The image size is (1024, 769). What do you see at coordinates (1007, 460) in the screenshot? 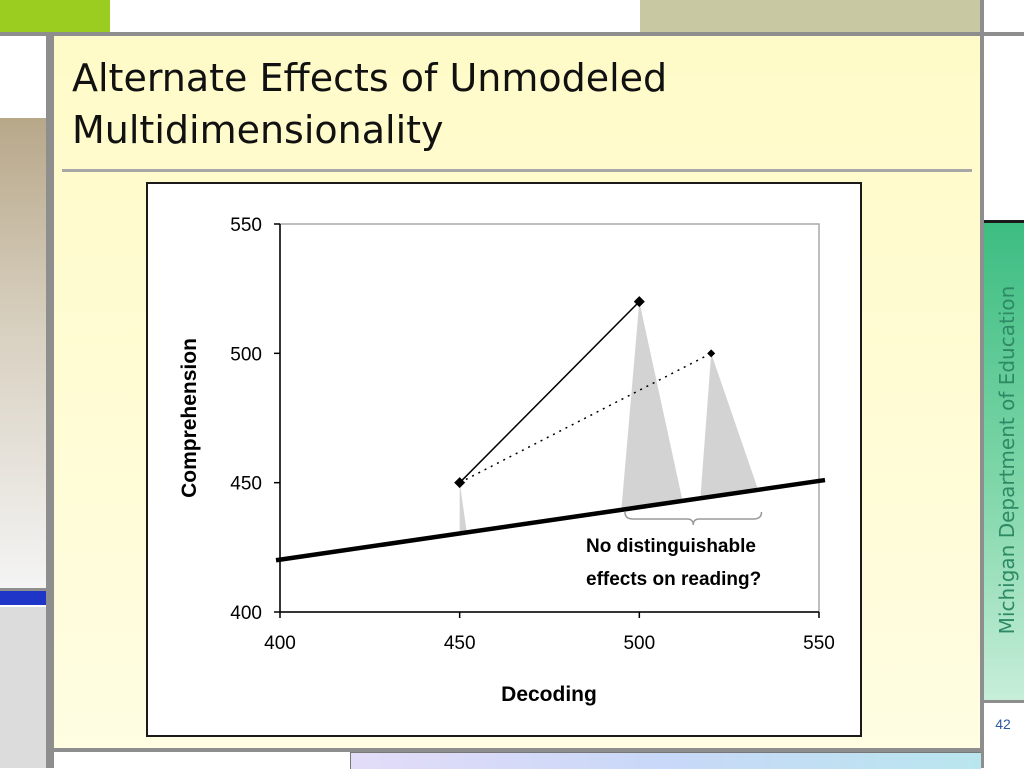
I see `side-organization-label: Michigan Department of Education` at bounding box center [1007, 460].